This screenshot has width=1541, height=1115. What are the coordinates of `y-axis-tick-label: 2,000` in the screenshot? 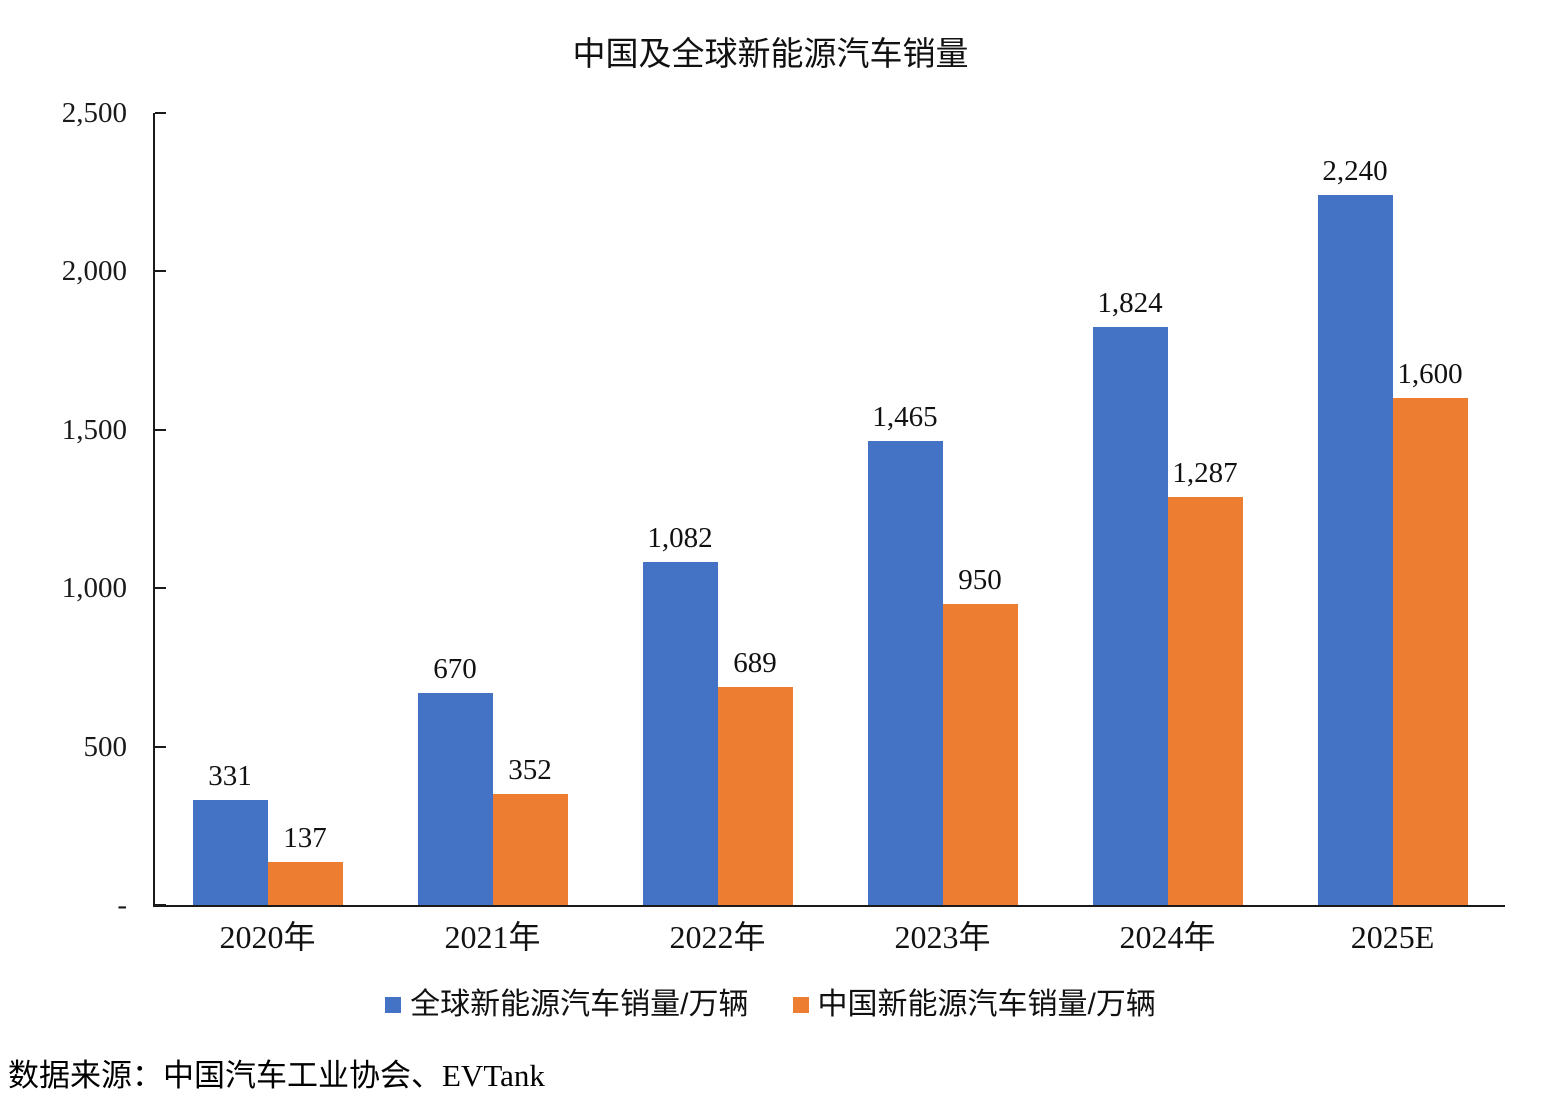 It's located at (94, 271).